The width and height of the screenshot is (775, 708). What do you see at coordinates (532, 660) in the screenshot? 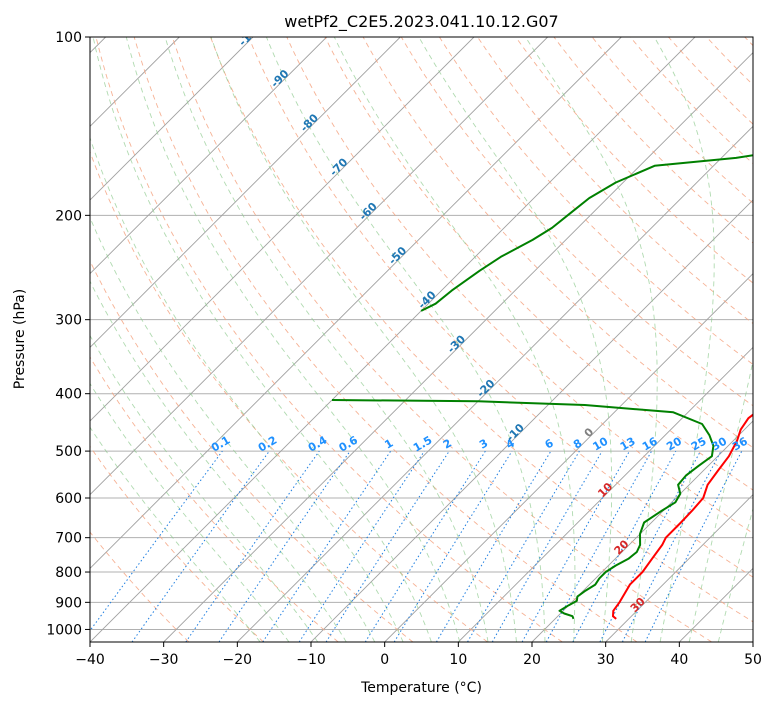
I see `x-tick-label: 20` at bounding box center [532, 660].